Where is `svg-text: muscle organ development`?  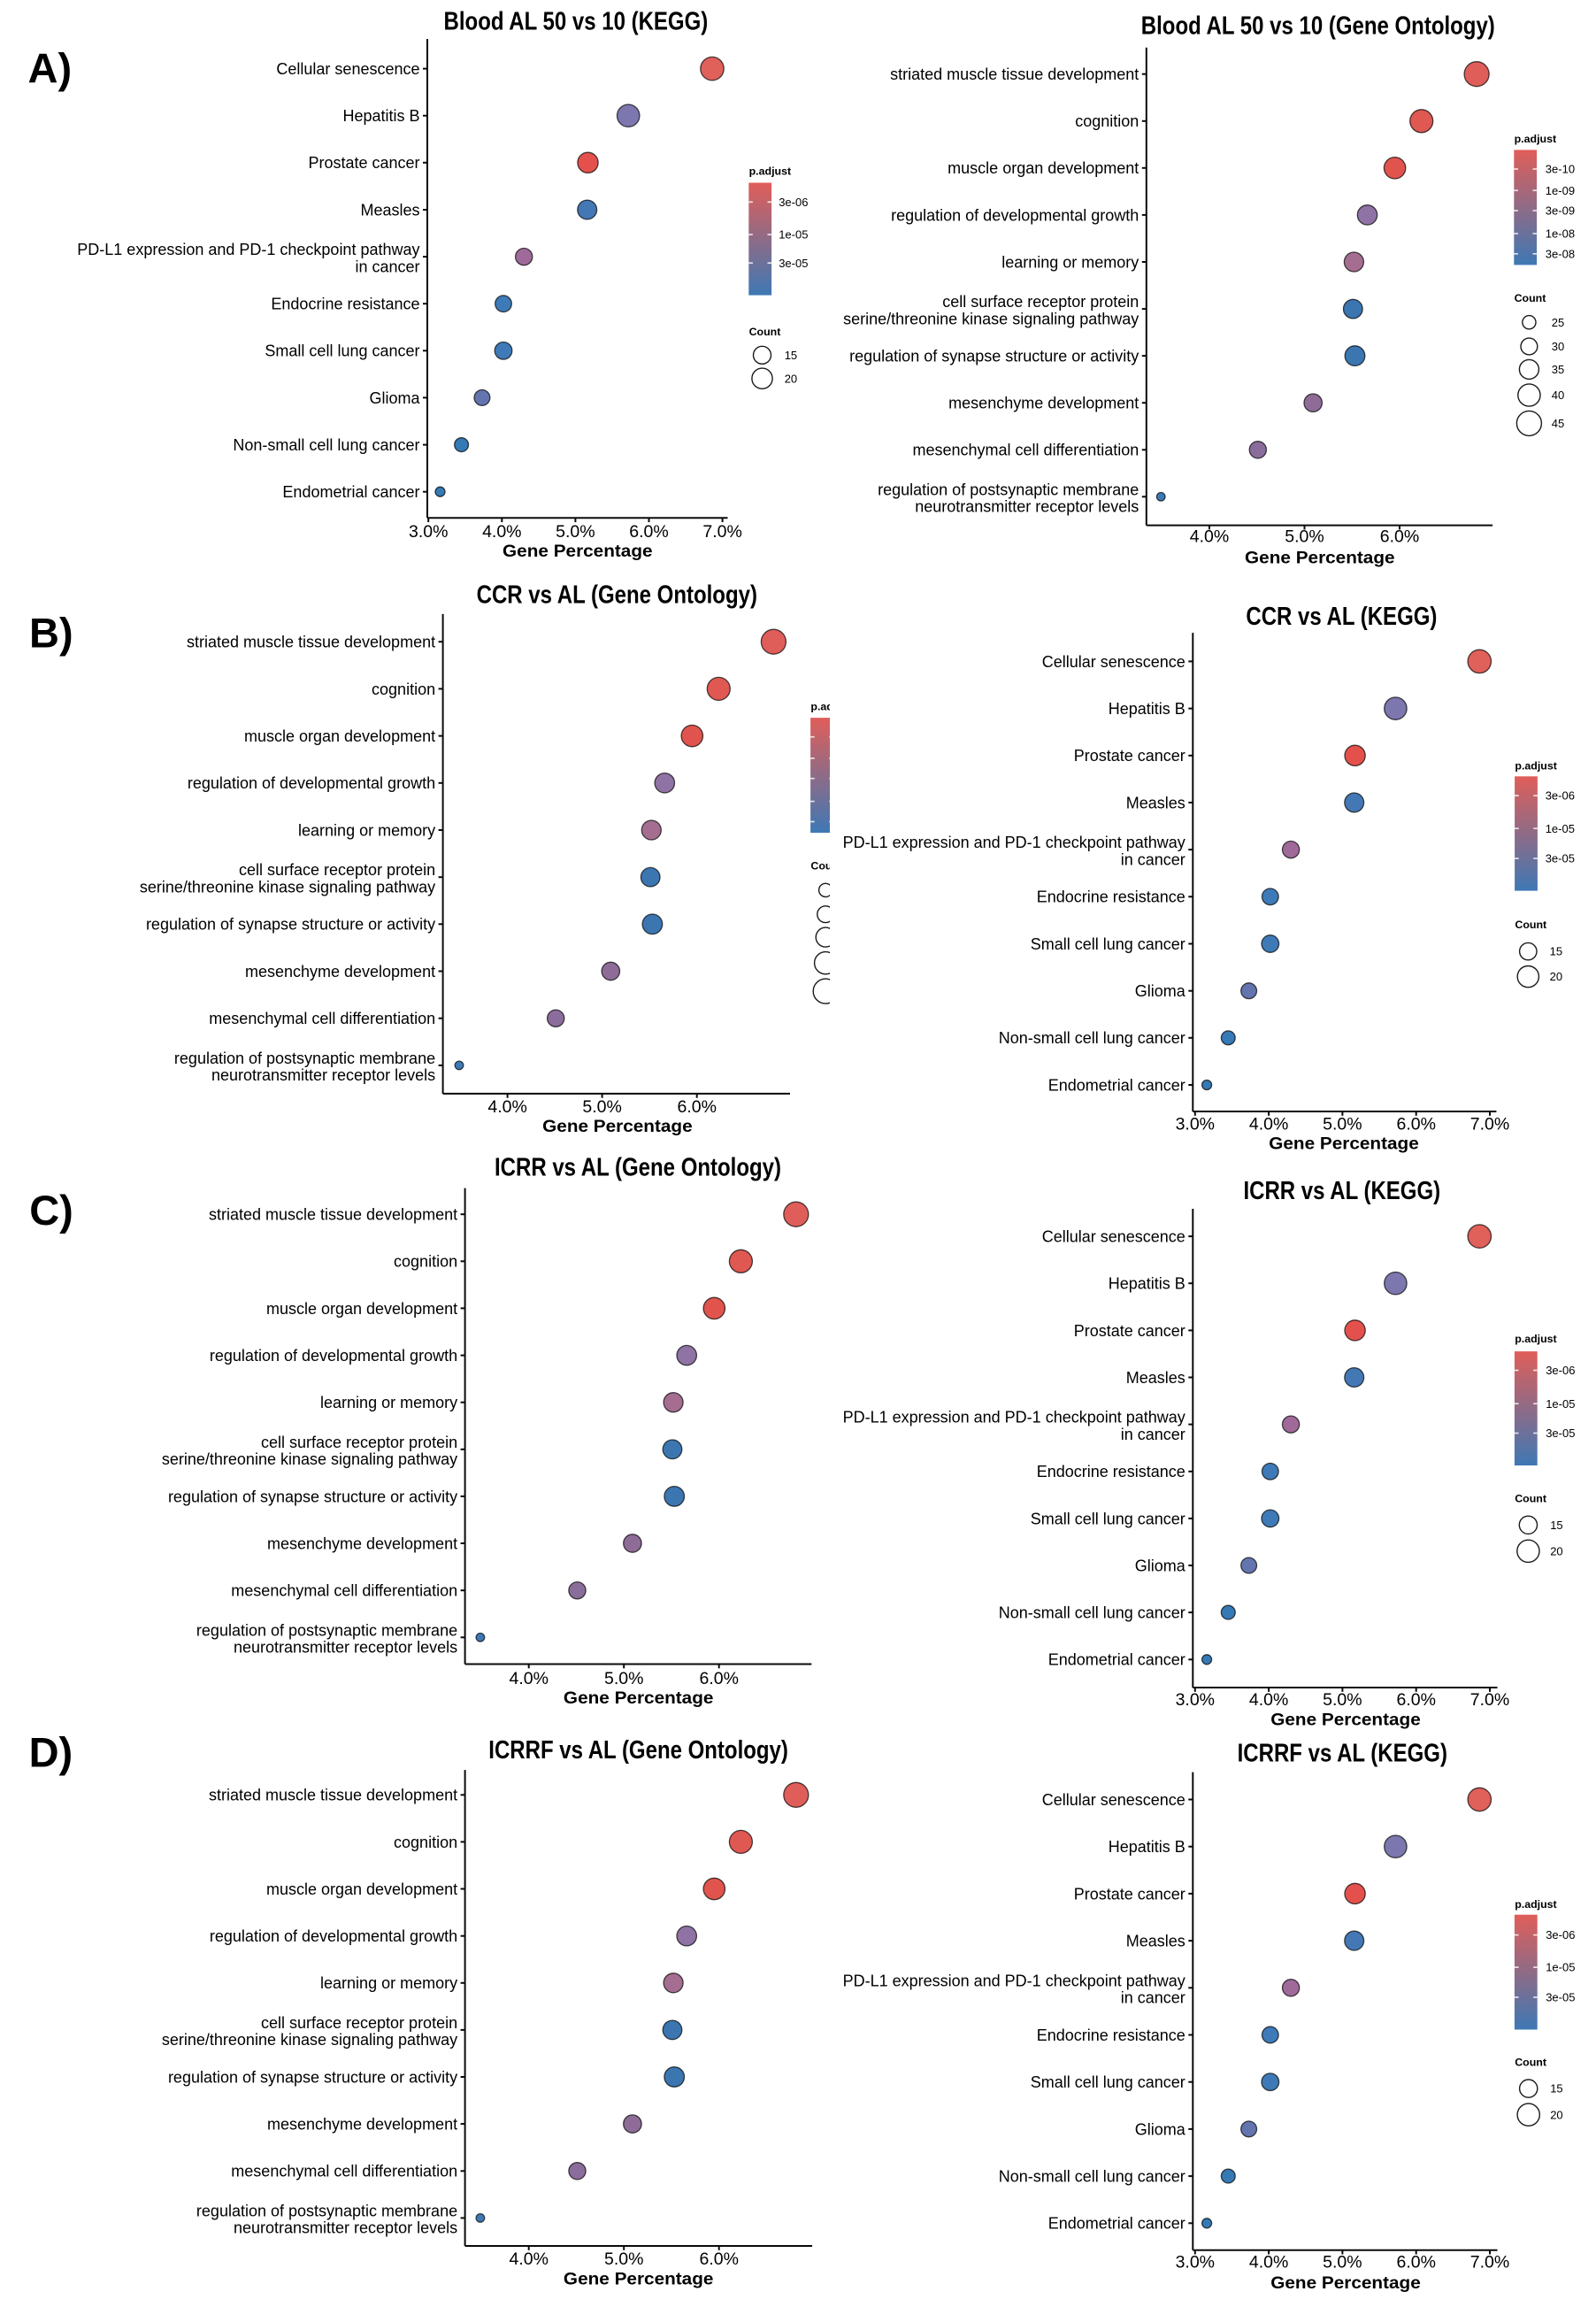
svg-text: muscle organ development is located at coordinates (1043, 168).